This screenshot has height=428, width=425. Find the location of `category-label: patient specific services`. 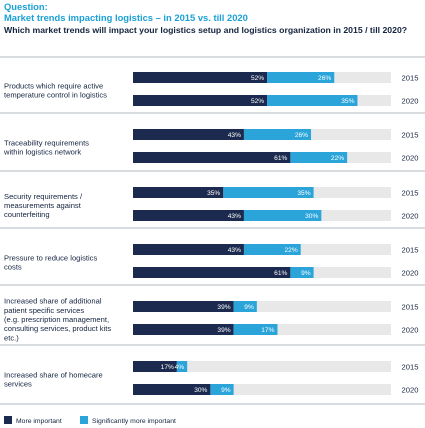

category-label: patient specific services is located at coordinates (44, 310).